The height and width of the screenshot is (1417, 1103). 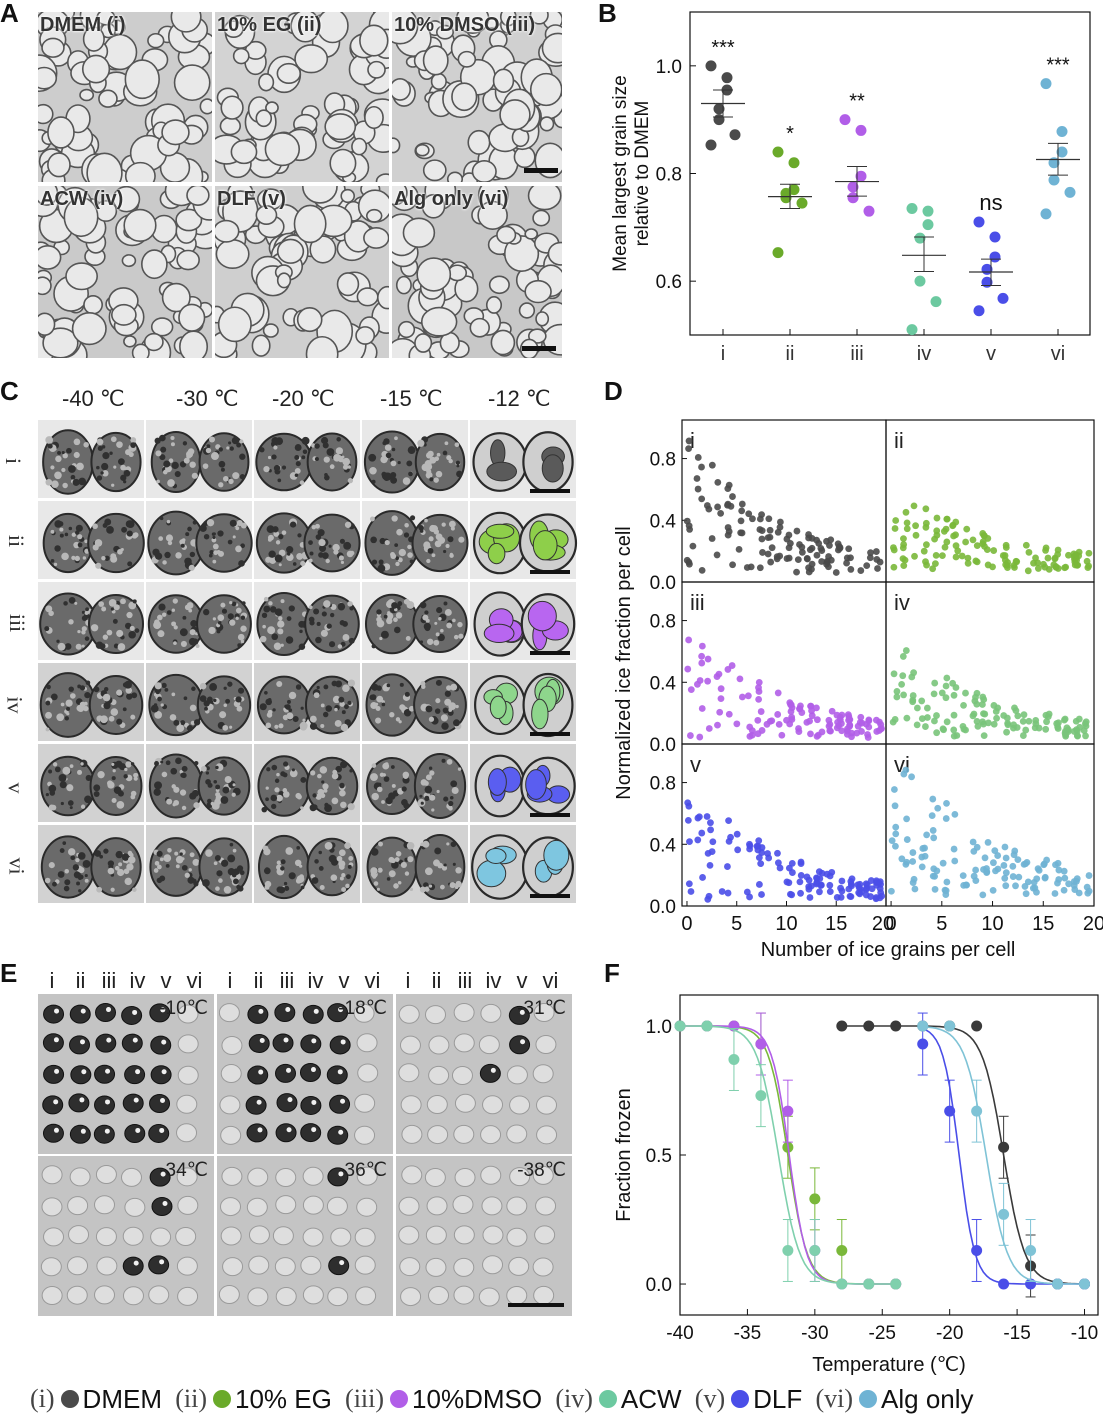 What do you see at coordinates (340, 1104) in the screenshot?
I see `frozen-droplet` at bounding box center [340, 1104].